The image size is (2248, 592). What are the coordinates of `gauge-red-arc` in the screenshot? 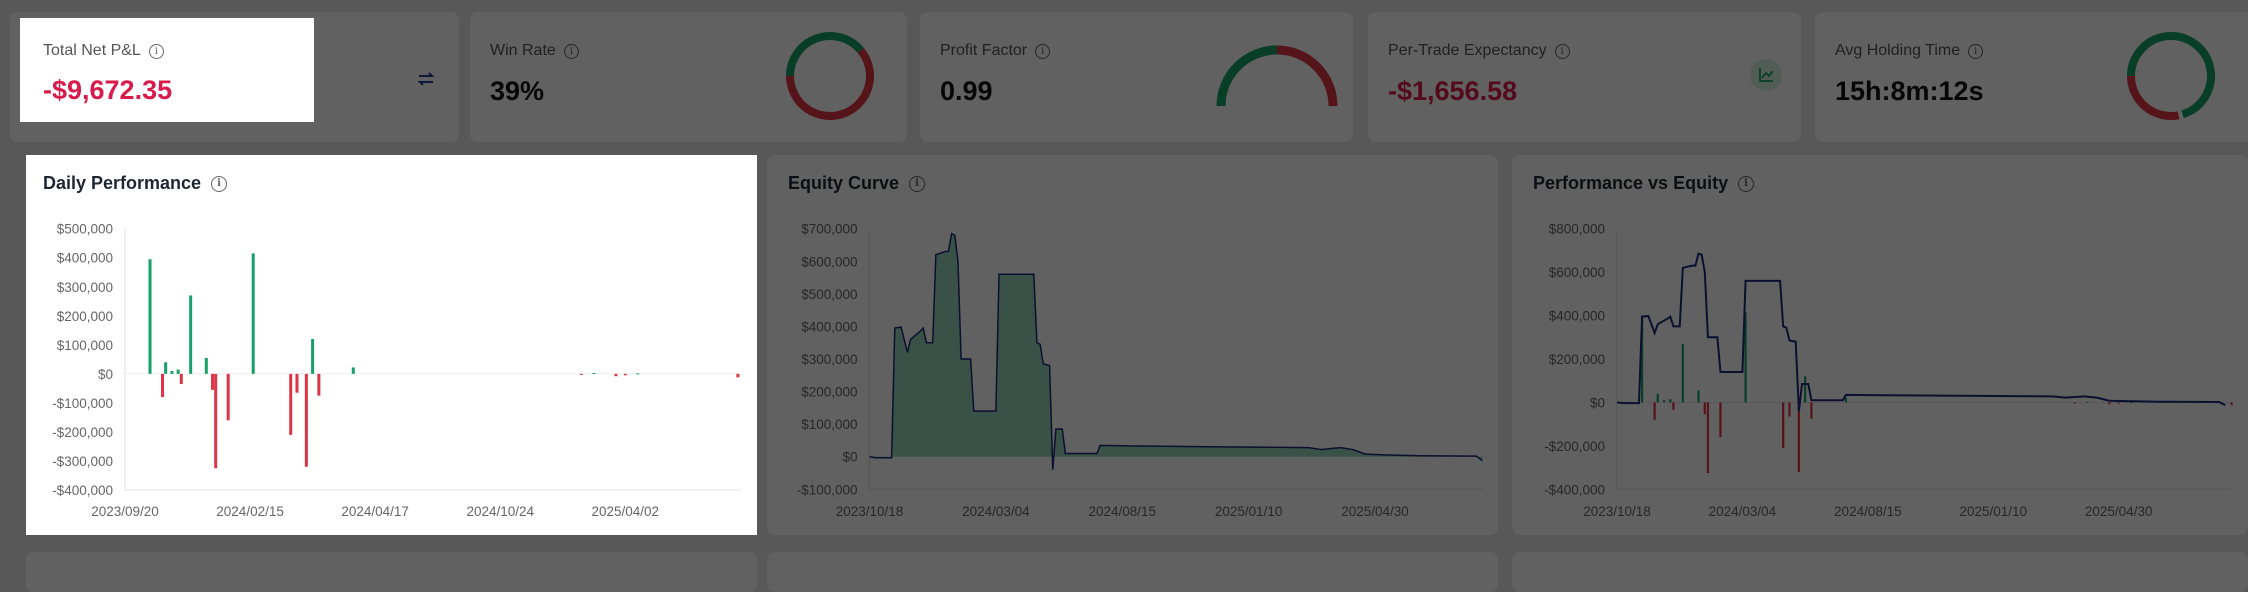 It's located at (1307, 76).